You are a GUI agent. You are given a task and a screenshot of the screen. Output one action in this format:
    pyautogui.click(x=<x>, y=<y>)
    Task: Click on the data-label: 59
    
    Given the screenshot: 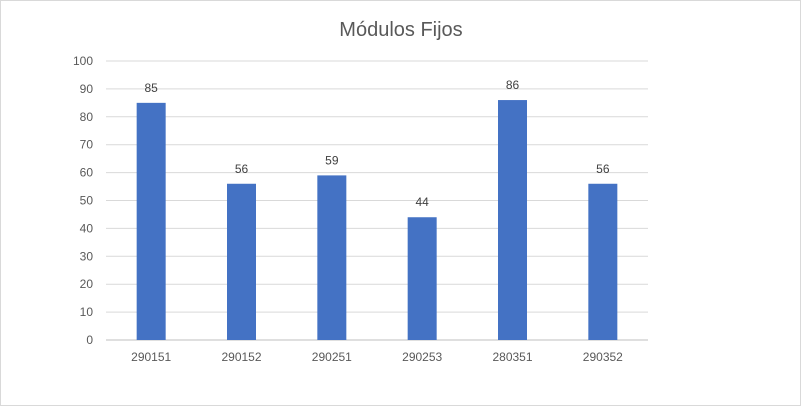 What is the action you would take?
    pyautogui.click(x=332, y=160)
    